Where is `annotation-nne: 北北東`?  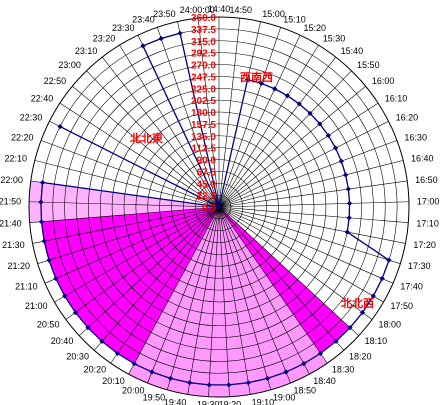
annotation-nne: 北北東 is located at coordinates (147, 138).